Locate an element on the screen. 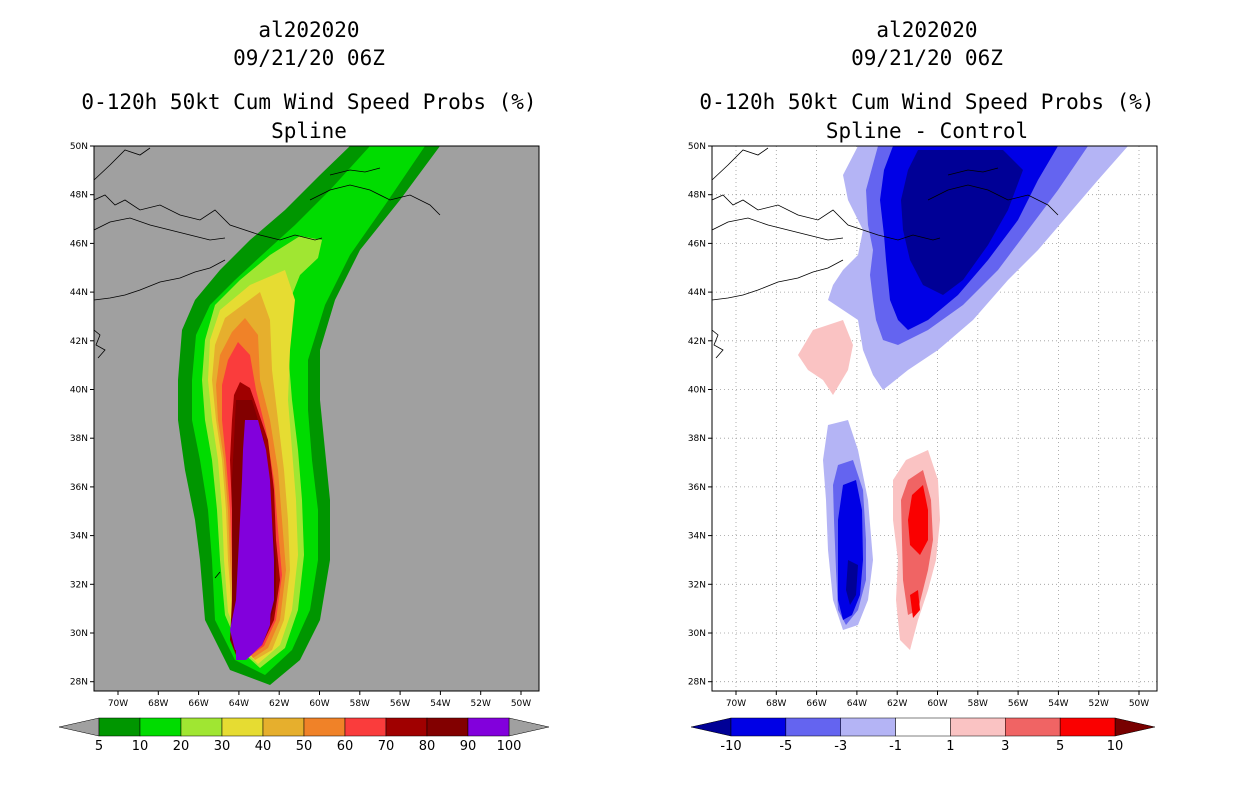 The height and width of the screenshot is (800, 1236). lat-label: 34N is located at coordinates (697, 537).